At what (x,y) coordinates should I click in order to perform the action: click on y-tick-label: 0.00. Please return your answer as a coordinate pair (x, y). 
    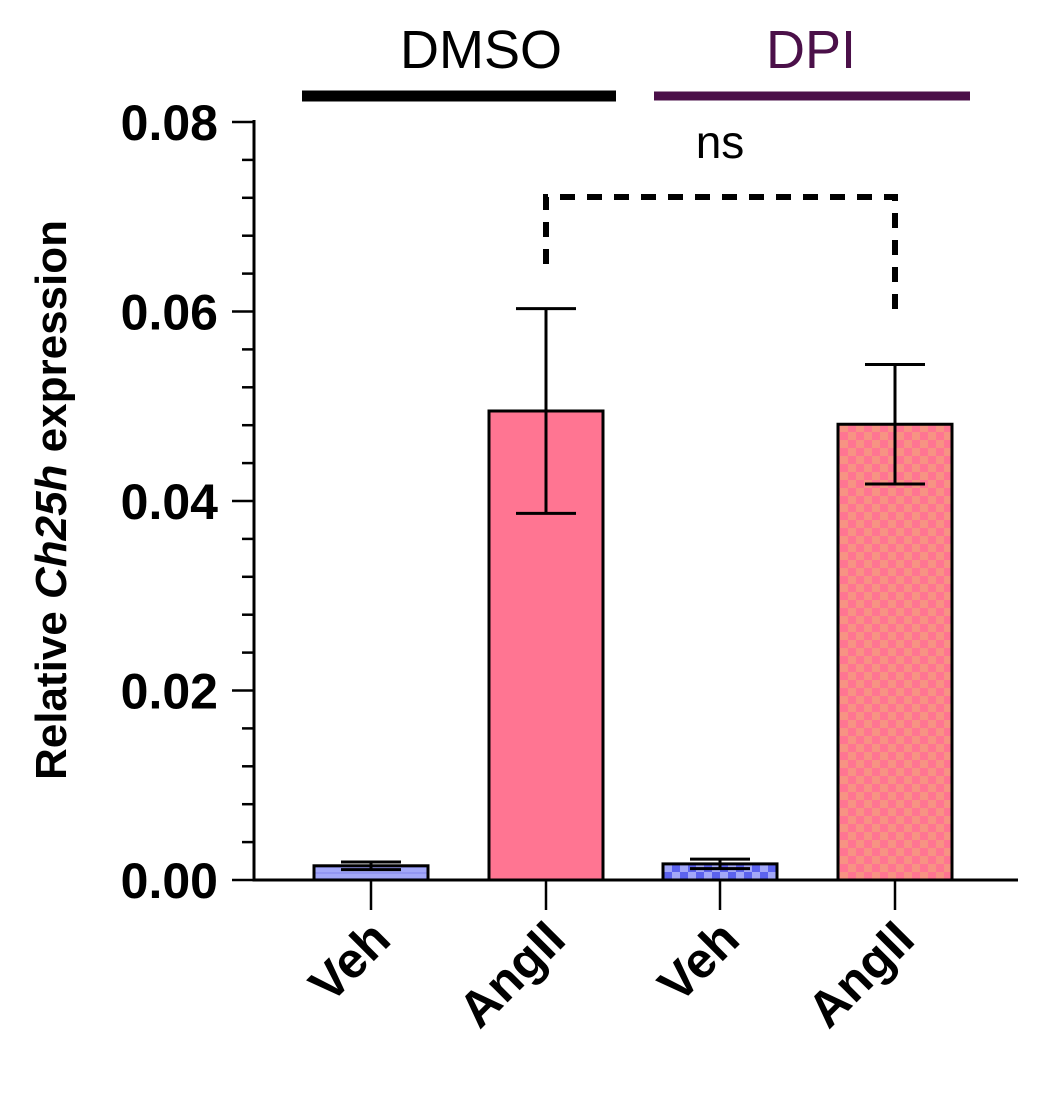
    Looking at the image, I should click on (169, 881).